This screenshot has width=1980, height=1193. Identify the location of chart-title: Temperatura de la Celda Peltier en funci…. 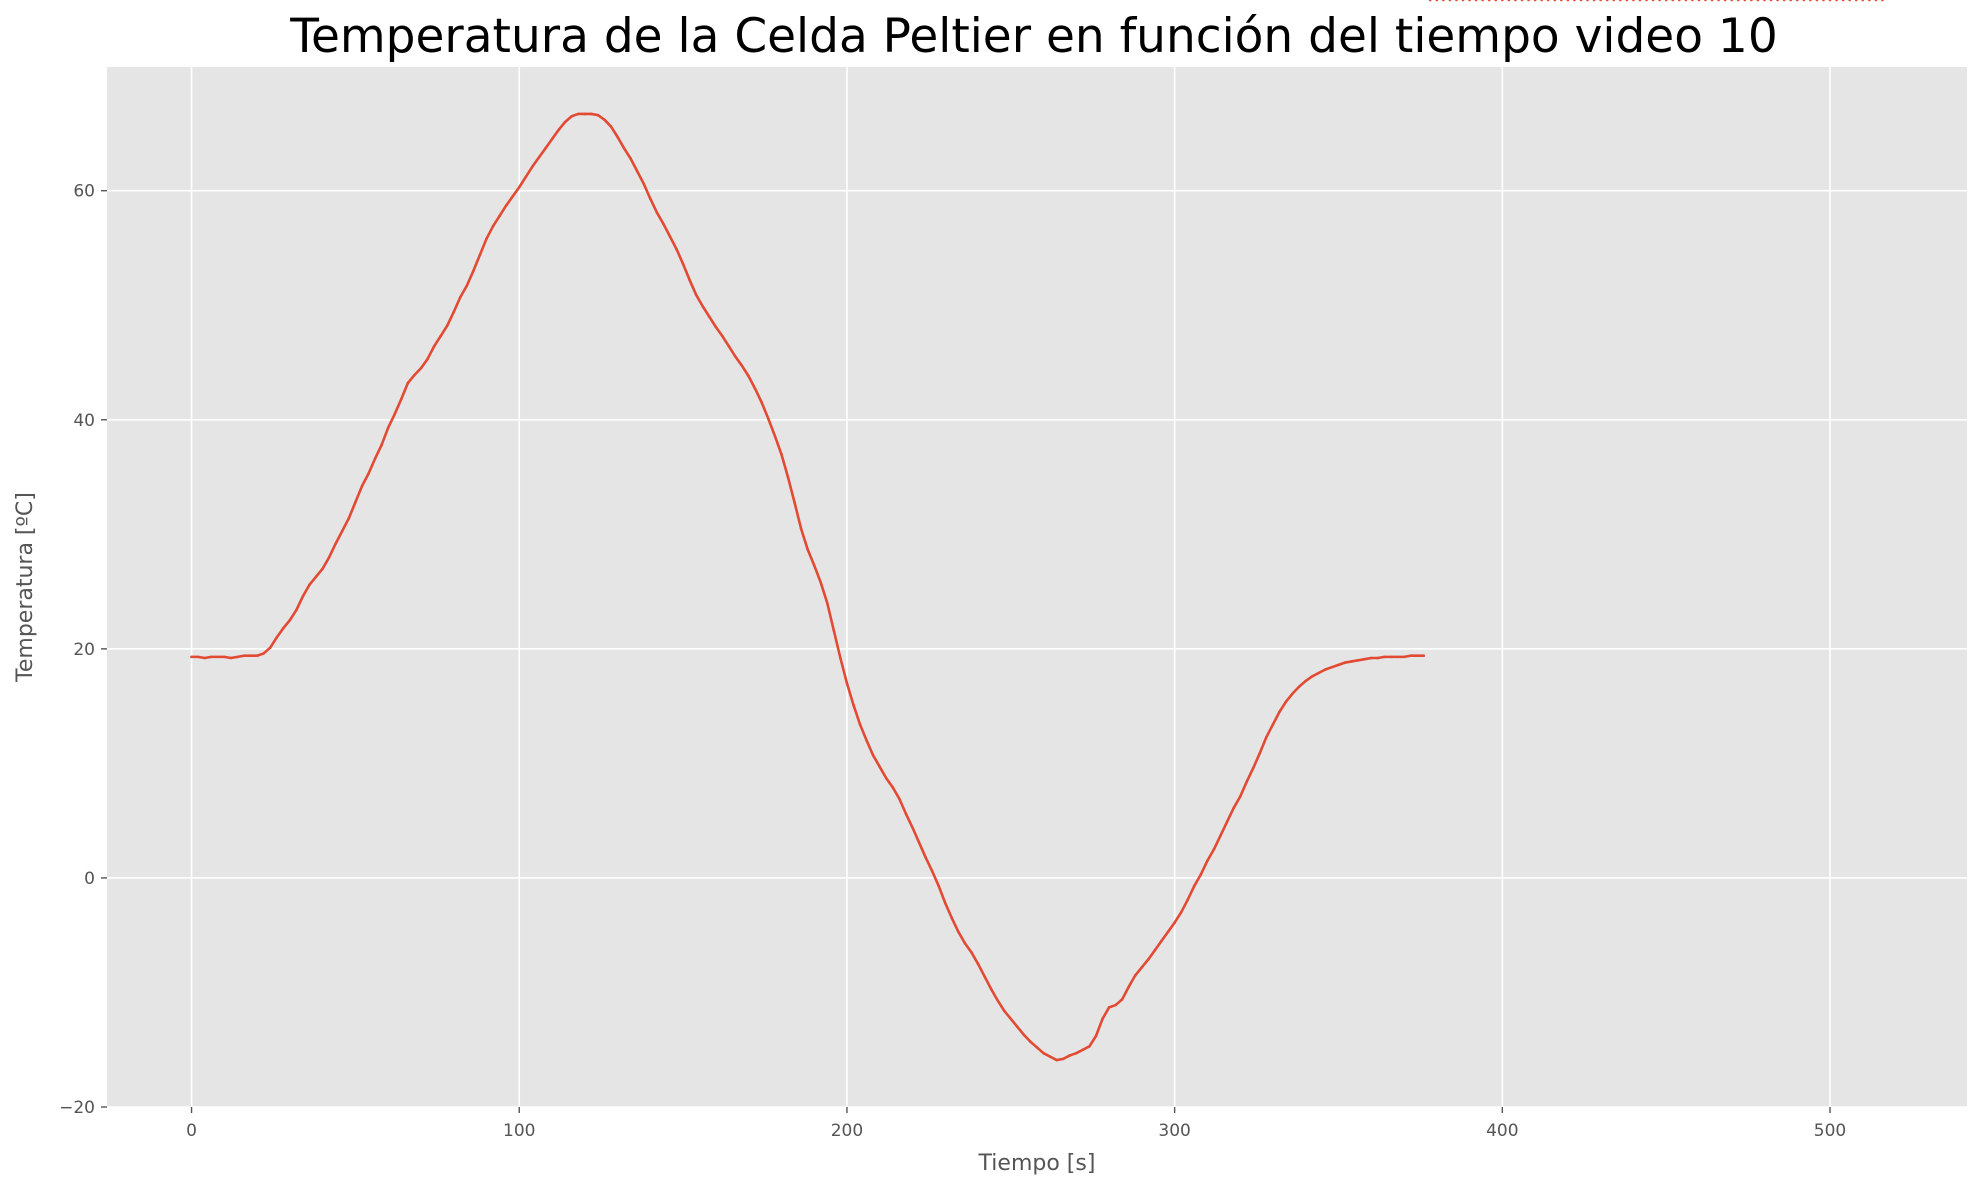
(1033, 36).